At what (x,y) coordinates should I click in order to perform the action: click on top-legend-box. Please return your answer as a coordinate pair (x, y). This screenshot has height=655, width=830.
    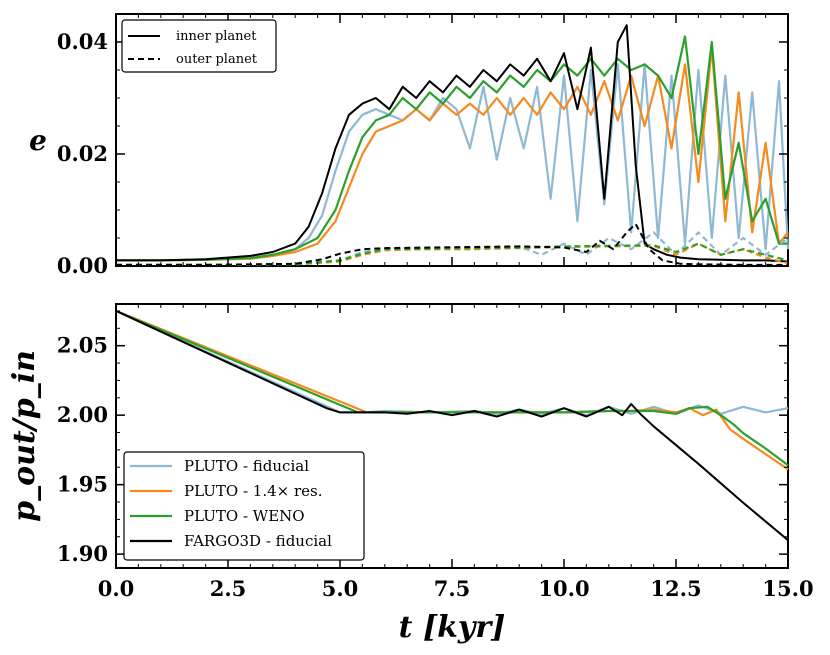
    Looking at the image, I should click on (199, 46).